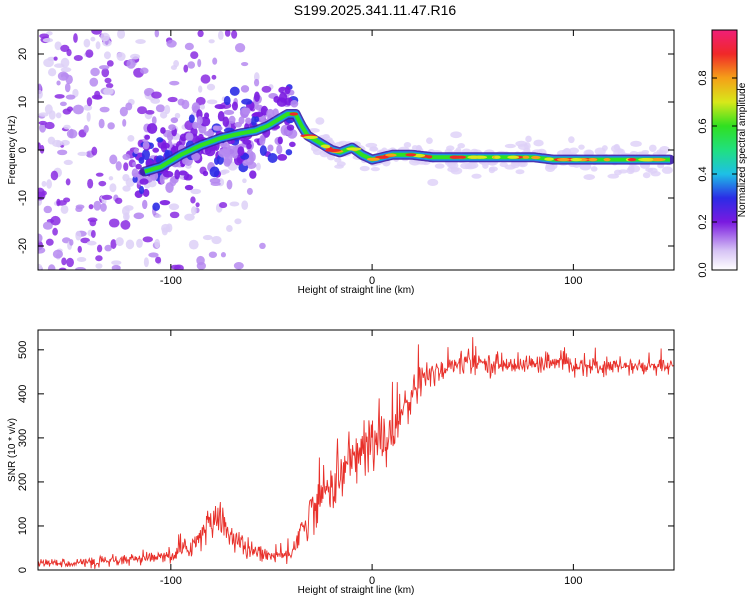 The width and height of the screenshot is (750, 600). What do you see at coordinates (703, 173) in the screenshot?
I see `colorbar-tick-label: 0.4` at bounding box center [703, 173].